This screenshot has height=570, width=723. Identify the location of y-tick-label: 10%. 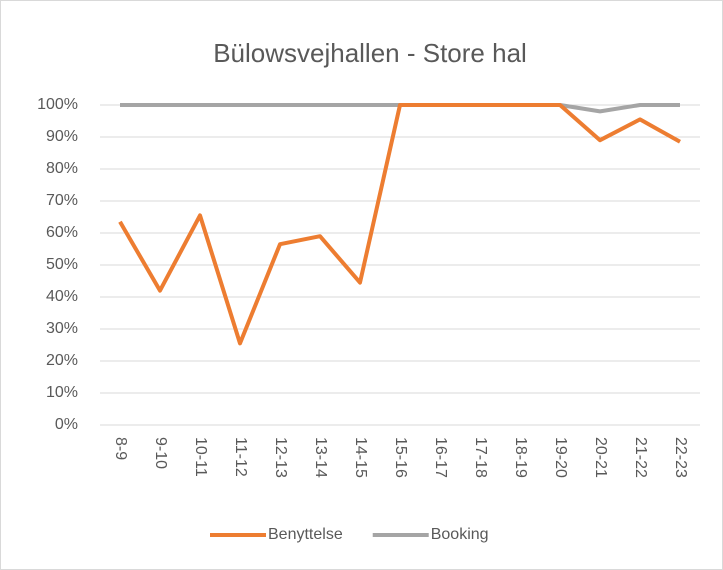
(62, 392).